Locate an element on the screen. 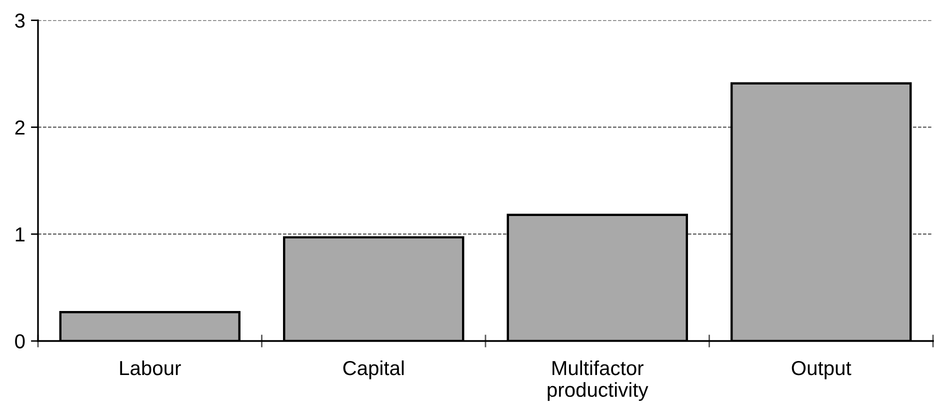 The width and height of the screenshot is (934, 414). y-tick-label: 2 is located at coordinates (19, 127).